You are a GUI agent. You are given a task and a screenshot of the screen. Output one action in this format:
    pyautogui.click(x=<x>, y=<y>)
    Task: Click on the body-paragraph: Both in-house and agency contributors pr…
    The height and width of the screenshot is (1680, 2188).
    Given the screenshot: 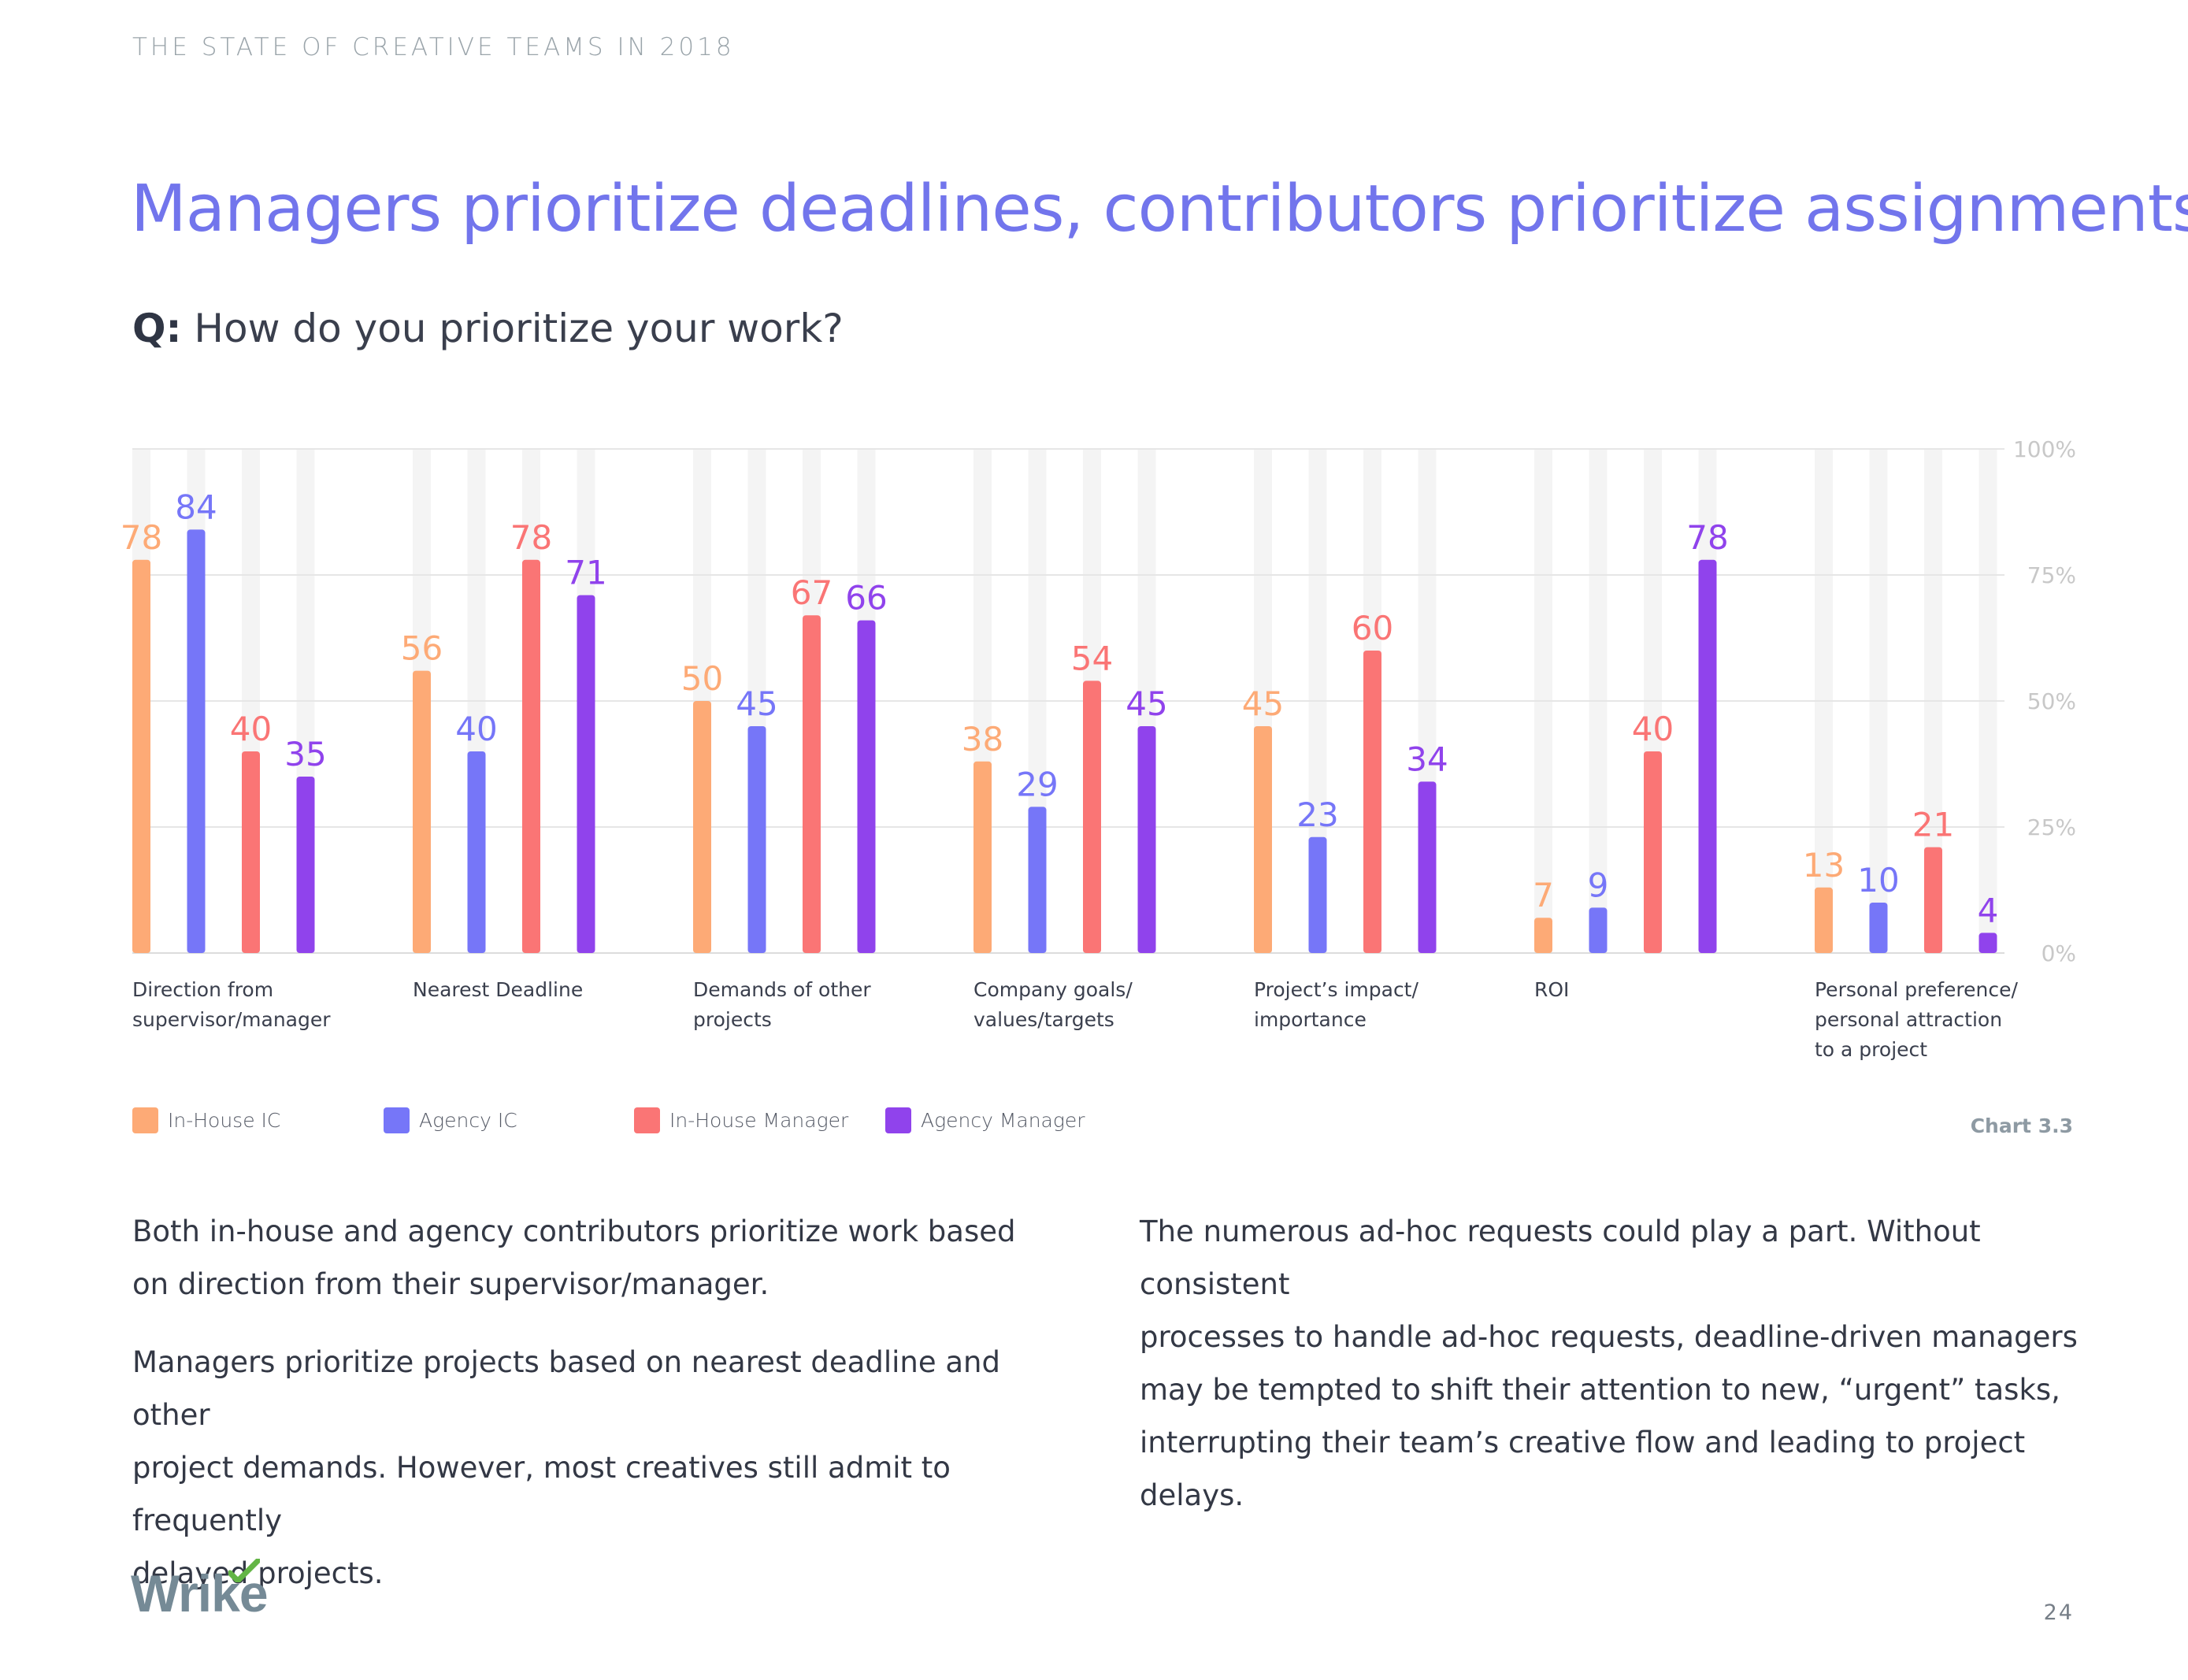 What is the action you would take?
    pyautogui.click(x=574, y=1258)
    